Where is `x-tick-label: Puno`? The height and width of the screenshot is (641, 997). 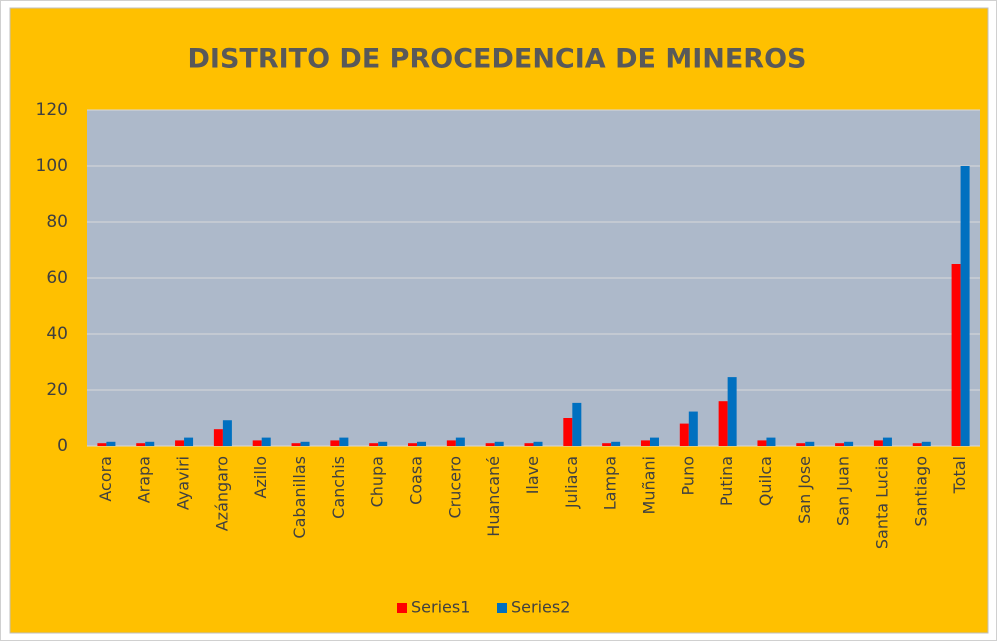 x-tick-label: Puno is located at coordinates (687, 475).